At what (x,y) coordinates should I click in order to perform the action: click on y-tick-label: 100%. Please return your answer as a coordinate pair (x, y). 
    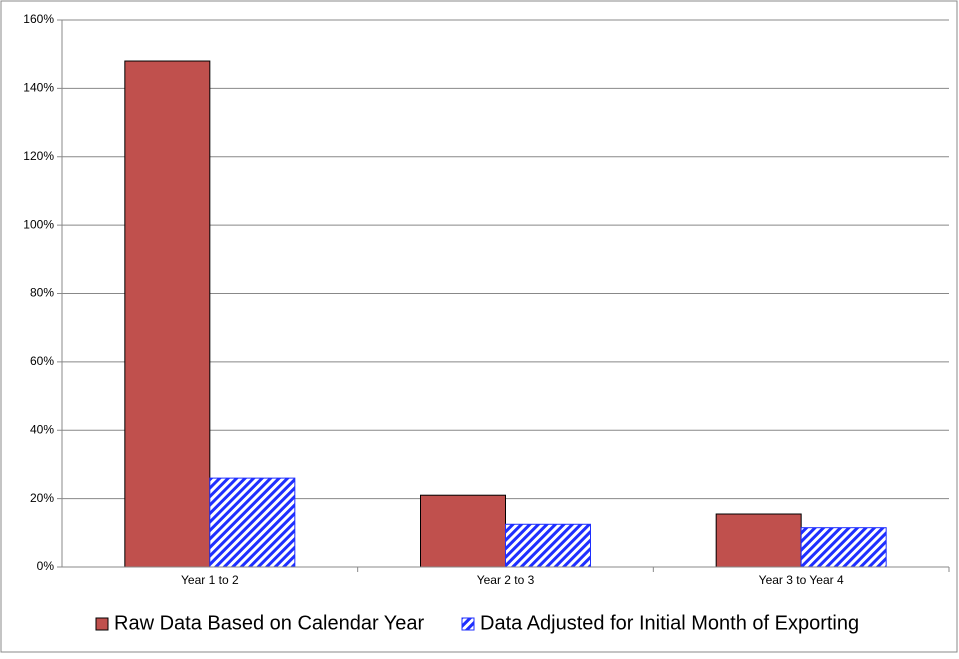
    Looking at the image, I should click on (38, 224).